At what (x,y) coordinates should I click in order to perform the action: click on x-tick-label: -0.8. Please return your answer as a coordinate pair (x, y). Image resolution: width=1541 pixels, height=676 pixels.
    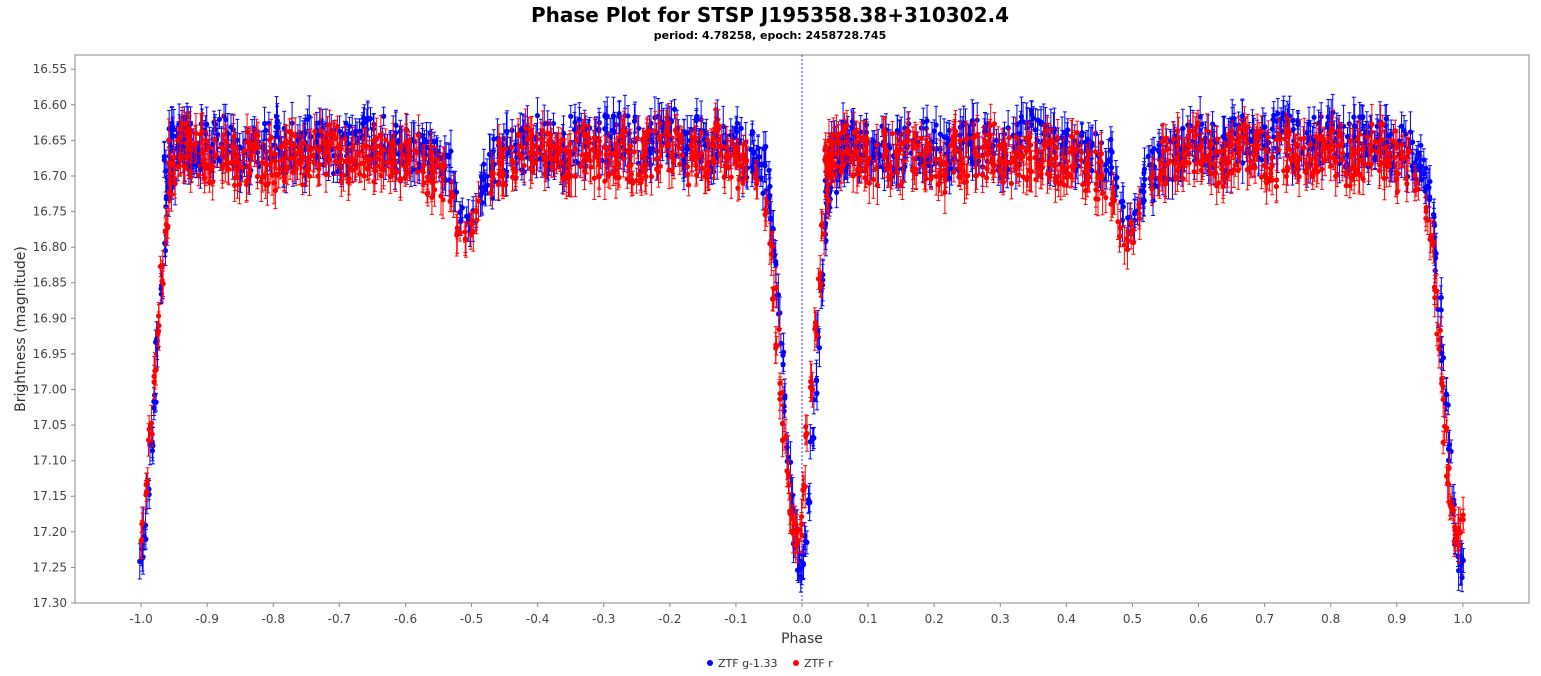
    Looking at the image, I should click on (273, 619).